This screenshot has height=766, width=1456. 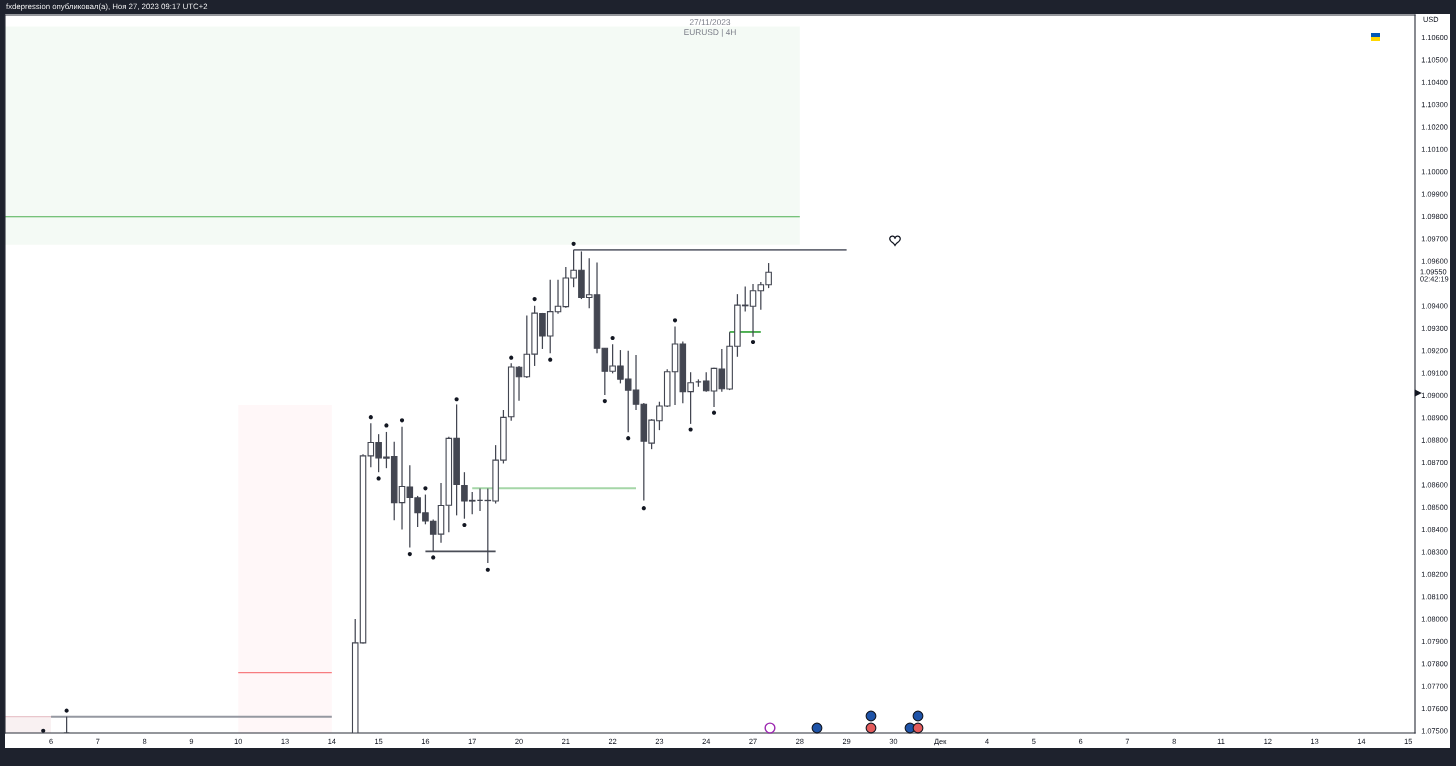 What do you see at coordinates (710, 32) in the screenshot?
I see `text: EURUSD | 4H` at bounding box center [710, 32].